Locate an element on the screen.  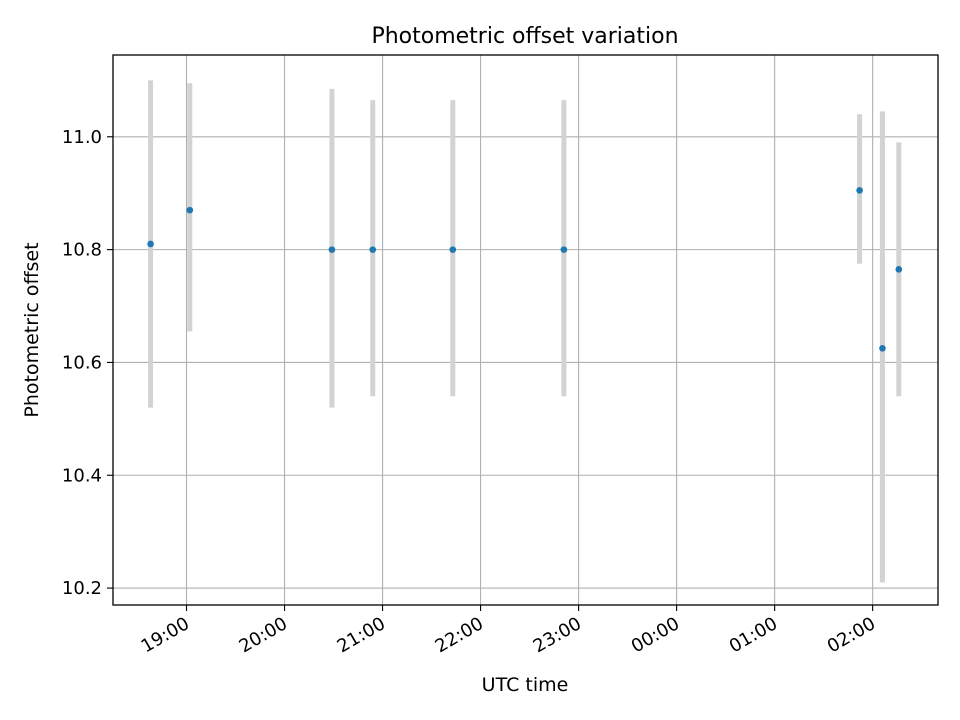
y-tick-label: 10.6 is located at coordinates (82, 362).